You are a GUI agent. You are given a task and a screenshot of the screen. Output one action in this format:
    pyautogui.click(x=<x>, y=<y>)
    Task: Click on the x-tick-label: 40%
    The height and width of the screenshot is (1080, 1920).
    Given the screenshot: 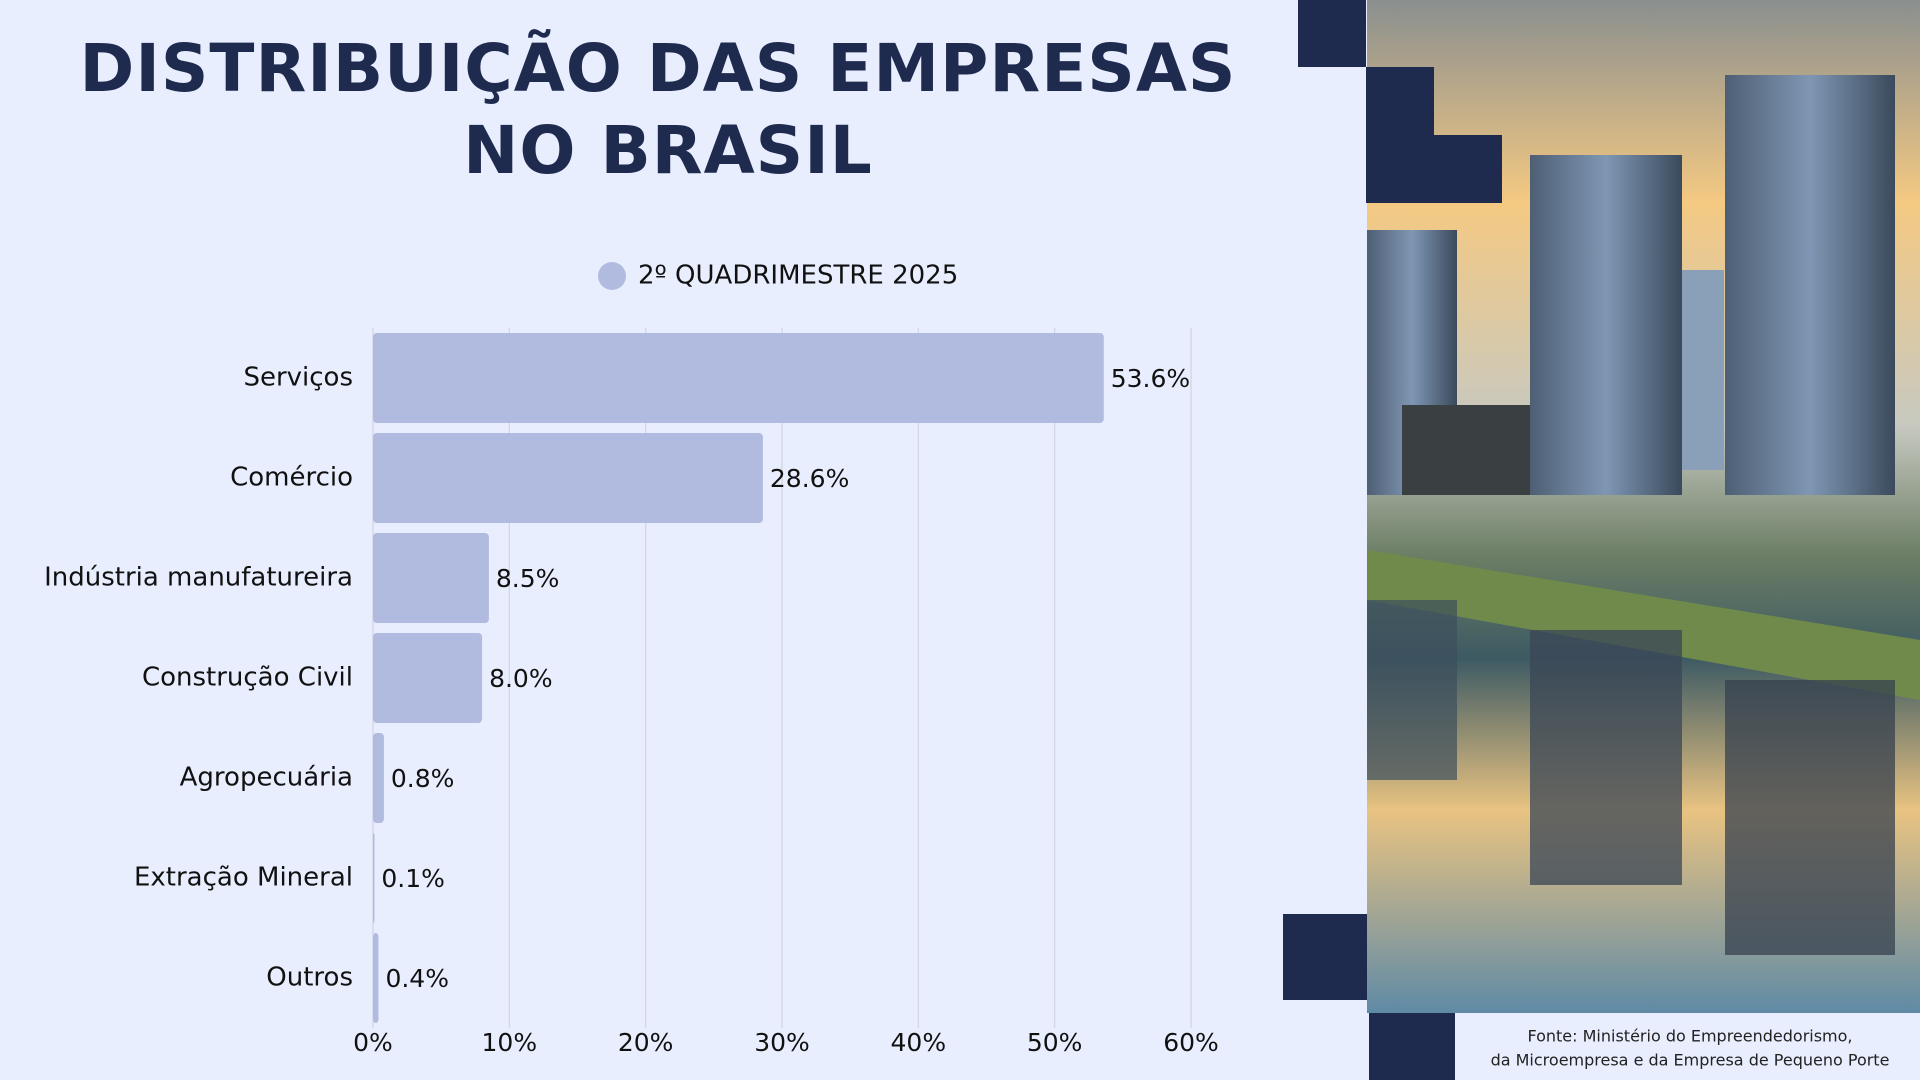 What is the action you would take?
    pyautogui.click(x=919, y=1042)
    